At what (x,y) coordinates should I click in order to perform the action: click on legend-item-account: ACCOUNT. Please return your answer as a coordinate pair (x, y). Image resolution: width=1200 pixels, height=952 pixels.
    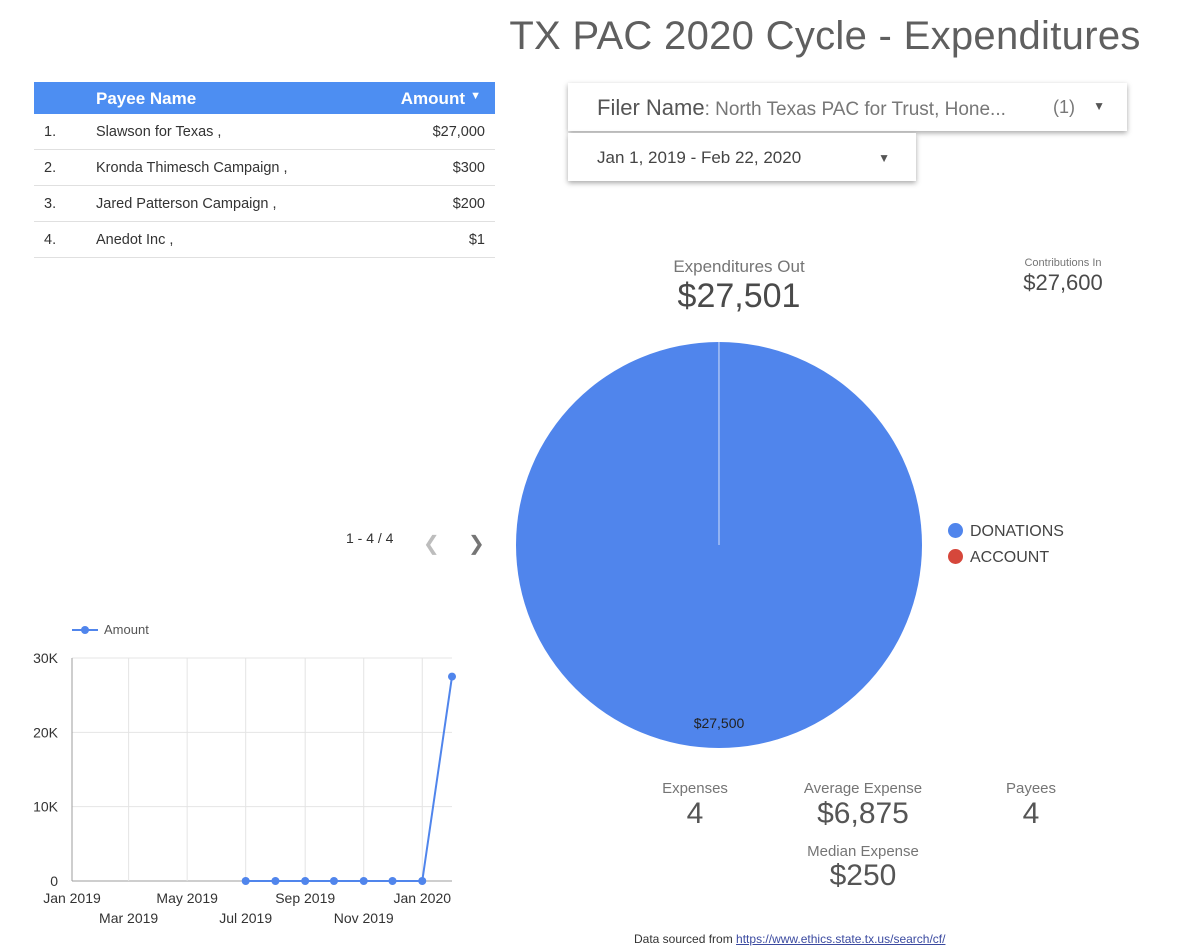
    Looking at the image, I should click on (998, 558).